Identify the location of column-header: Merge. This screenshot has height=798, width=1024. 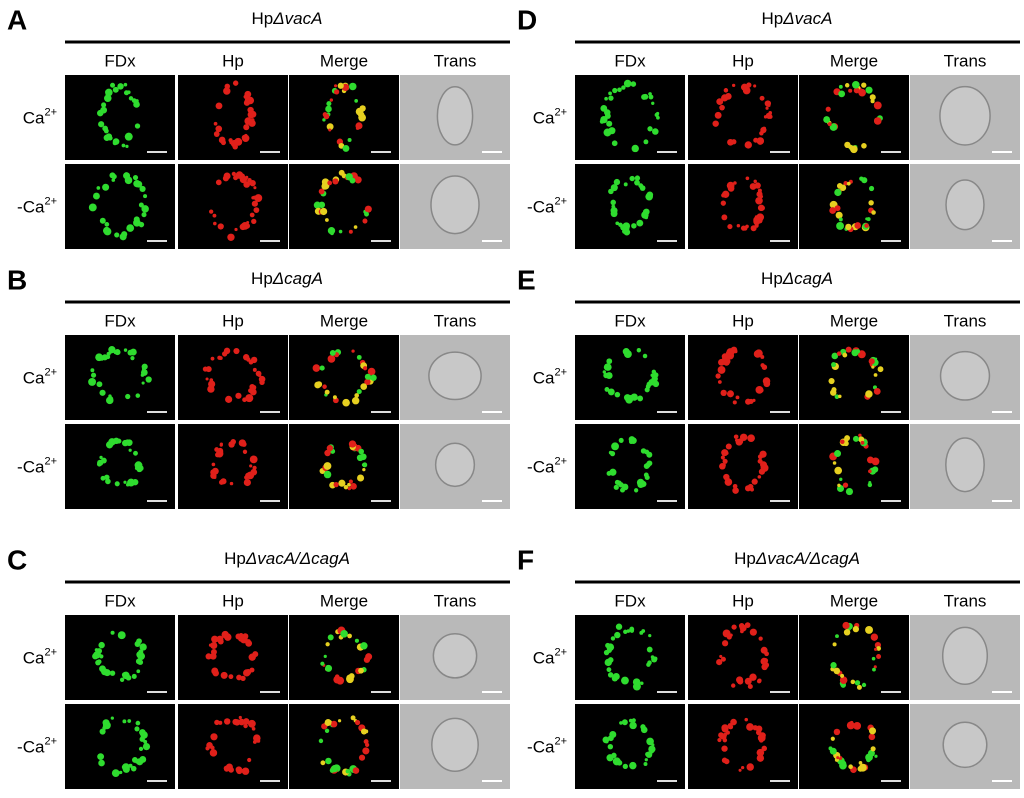
(344, 600).